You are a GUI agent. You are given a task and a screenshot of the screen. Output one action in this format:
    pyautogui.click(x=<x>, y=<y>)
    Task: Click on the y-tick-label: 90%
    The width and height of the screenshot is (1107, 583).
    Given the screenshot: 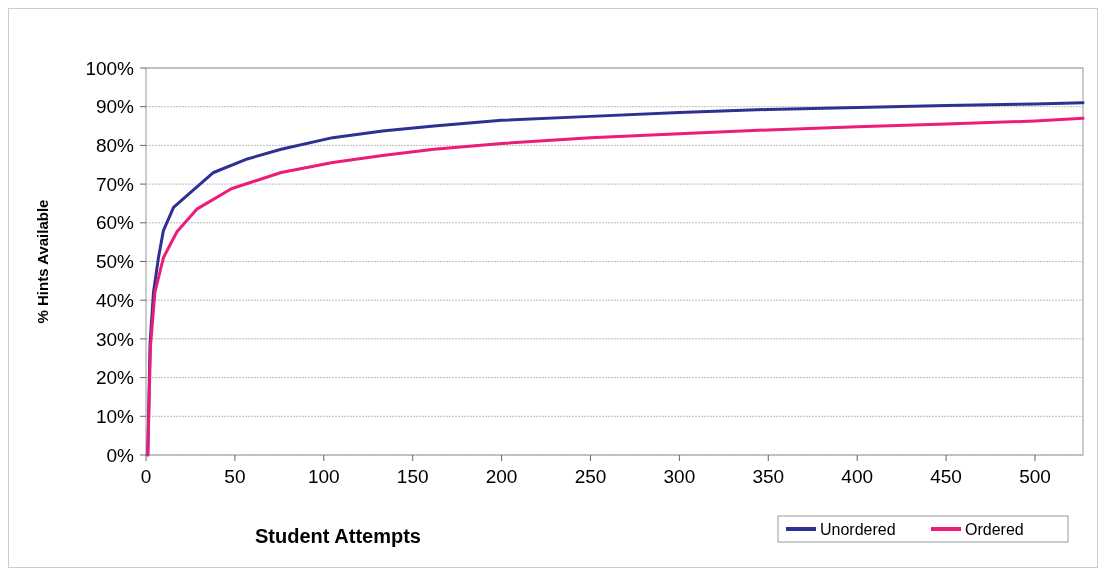 What is the action you would take?
    pyautogui.click(x=115, y=107)
    